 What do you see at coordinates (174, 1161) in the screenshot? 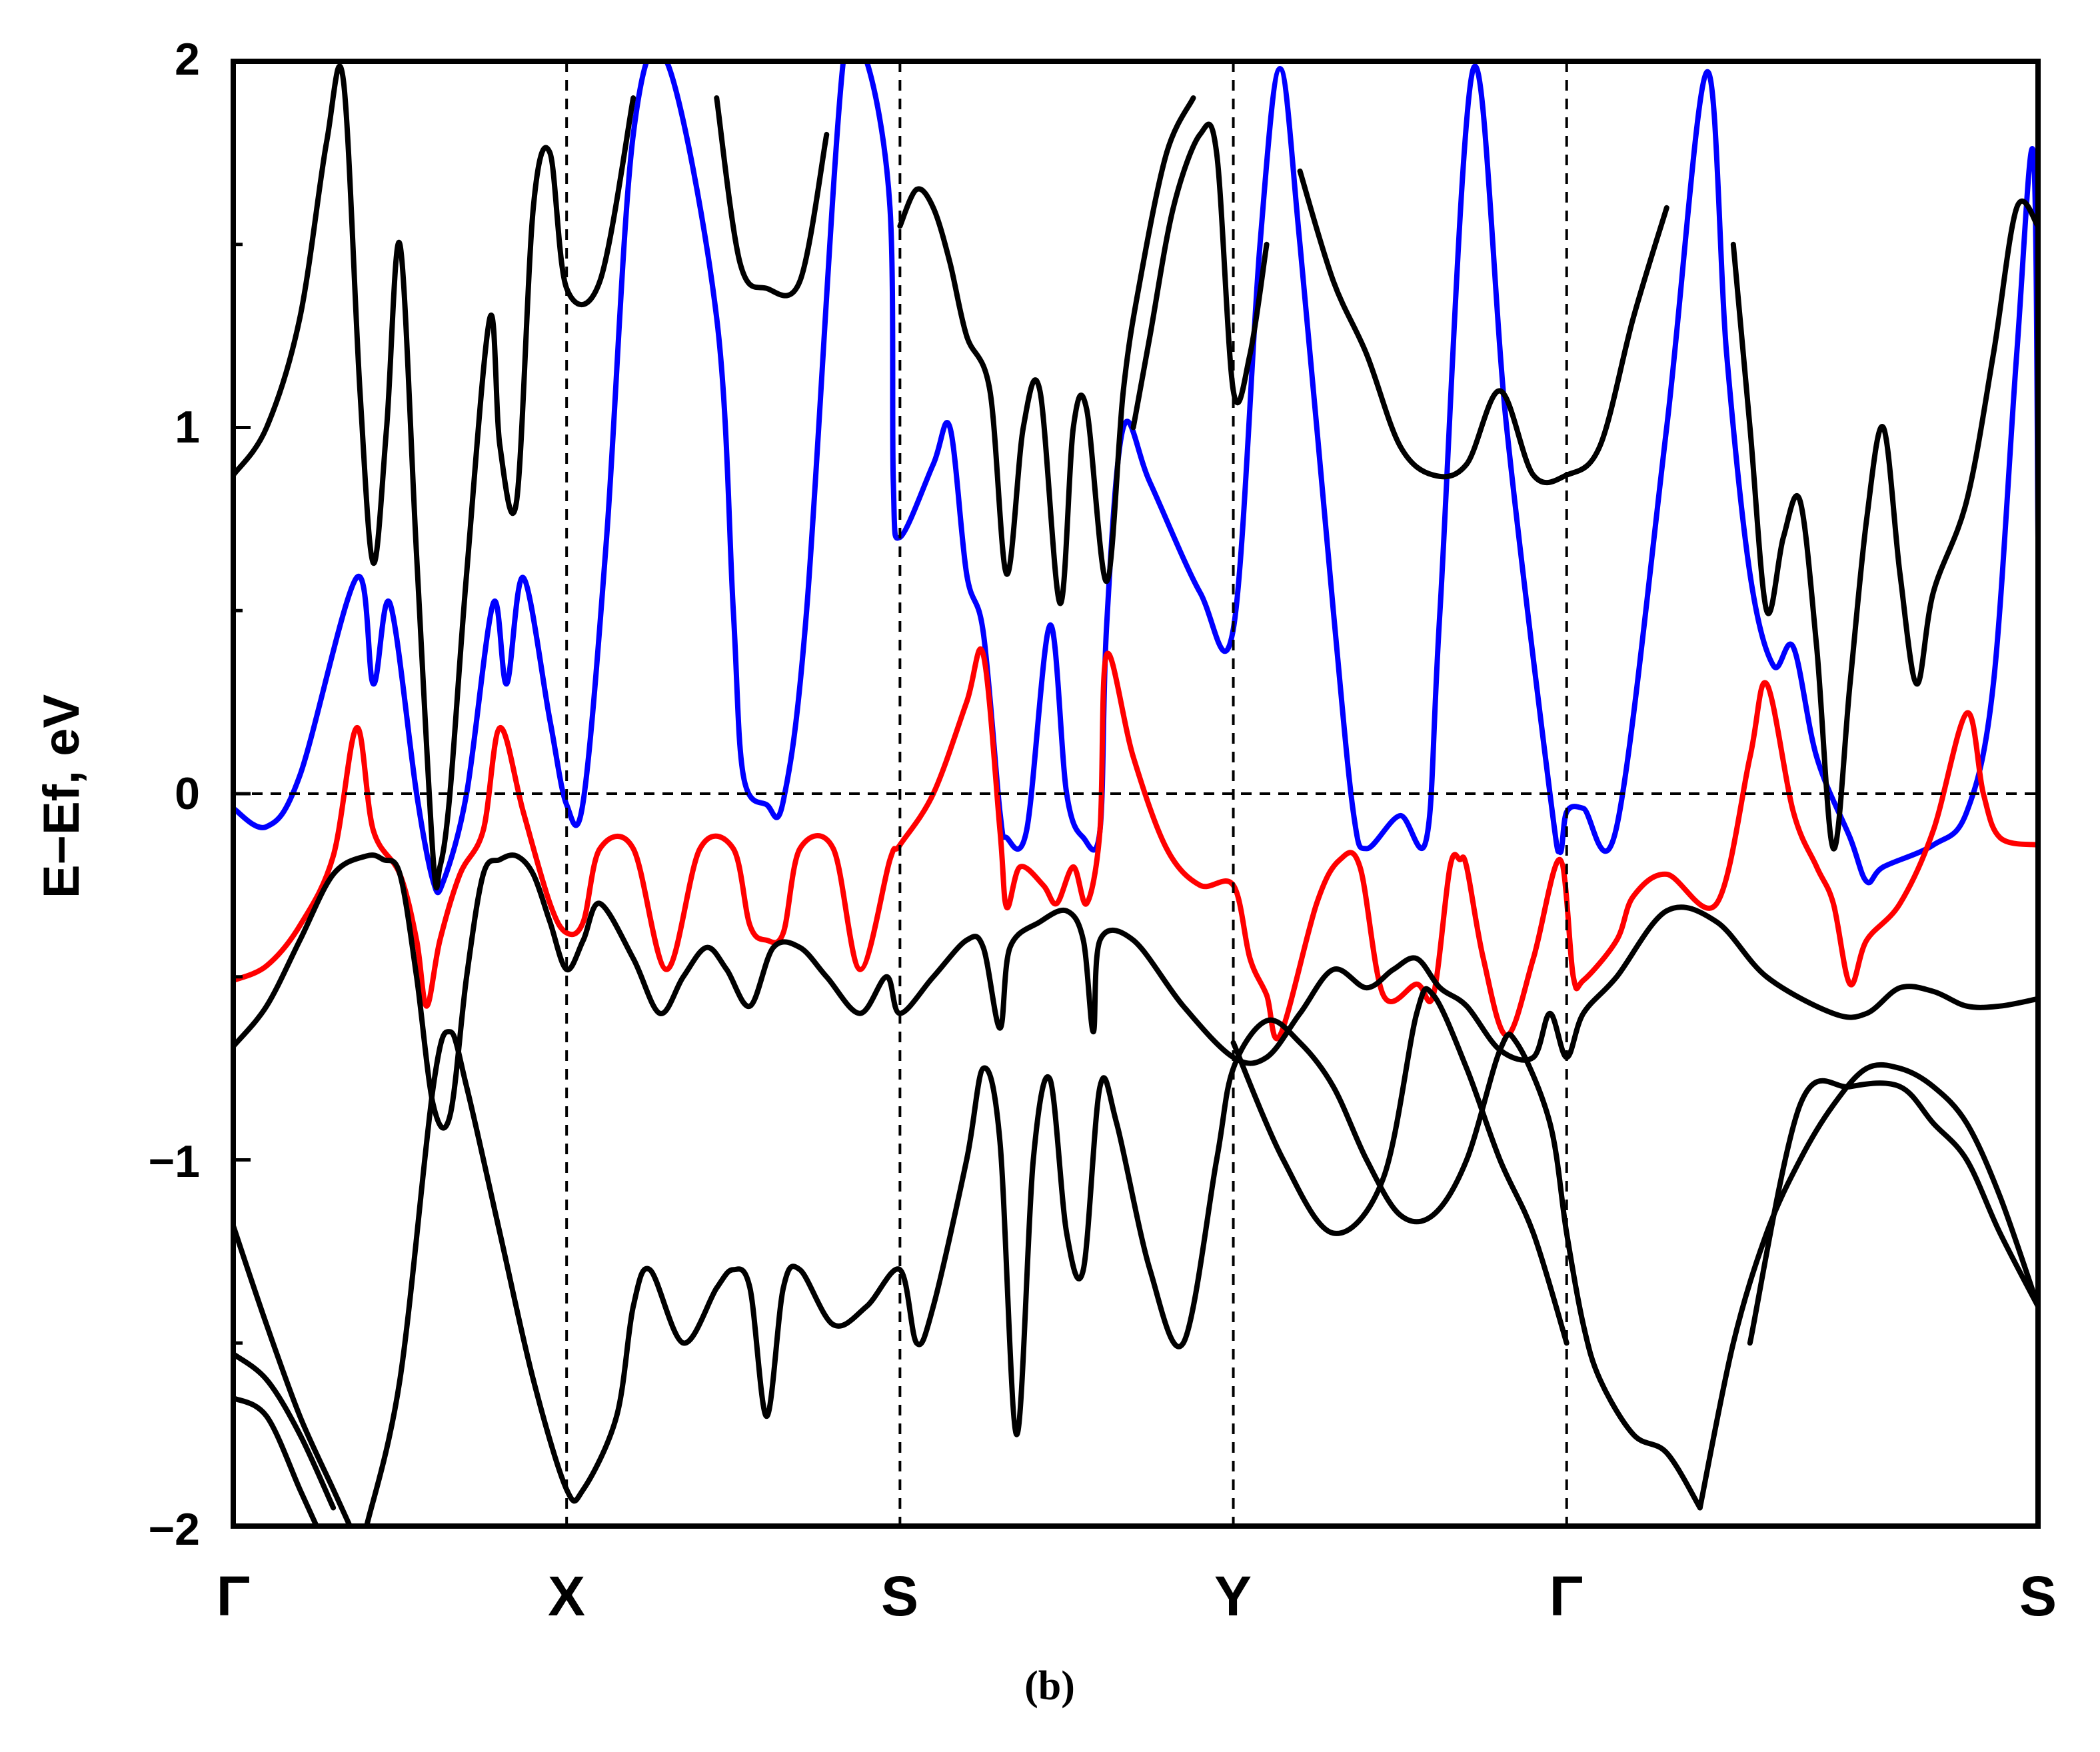
I see `y-tick-label-minus-1: −1` at bounding box center [174, 1161].